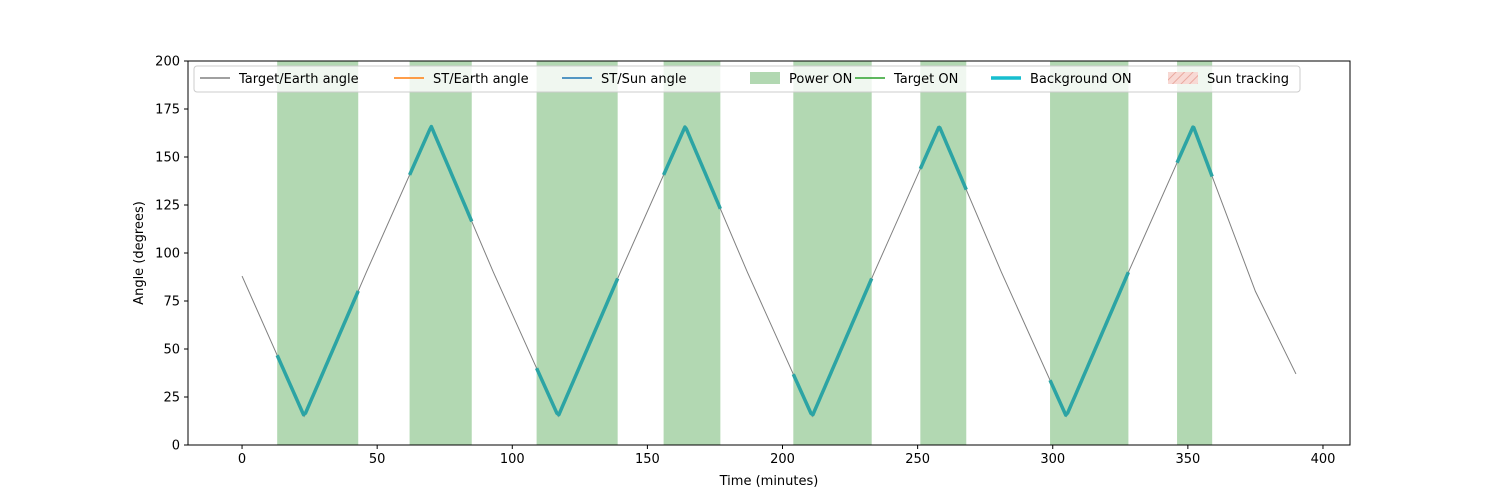 This screenshot has height=500, width=1500. I want to click on x-axis-ticks: 0 50 100 150 200 250 300 350 400, so click(786, 456).